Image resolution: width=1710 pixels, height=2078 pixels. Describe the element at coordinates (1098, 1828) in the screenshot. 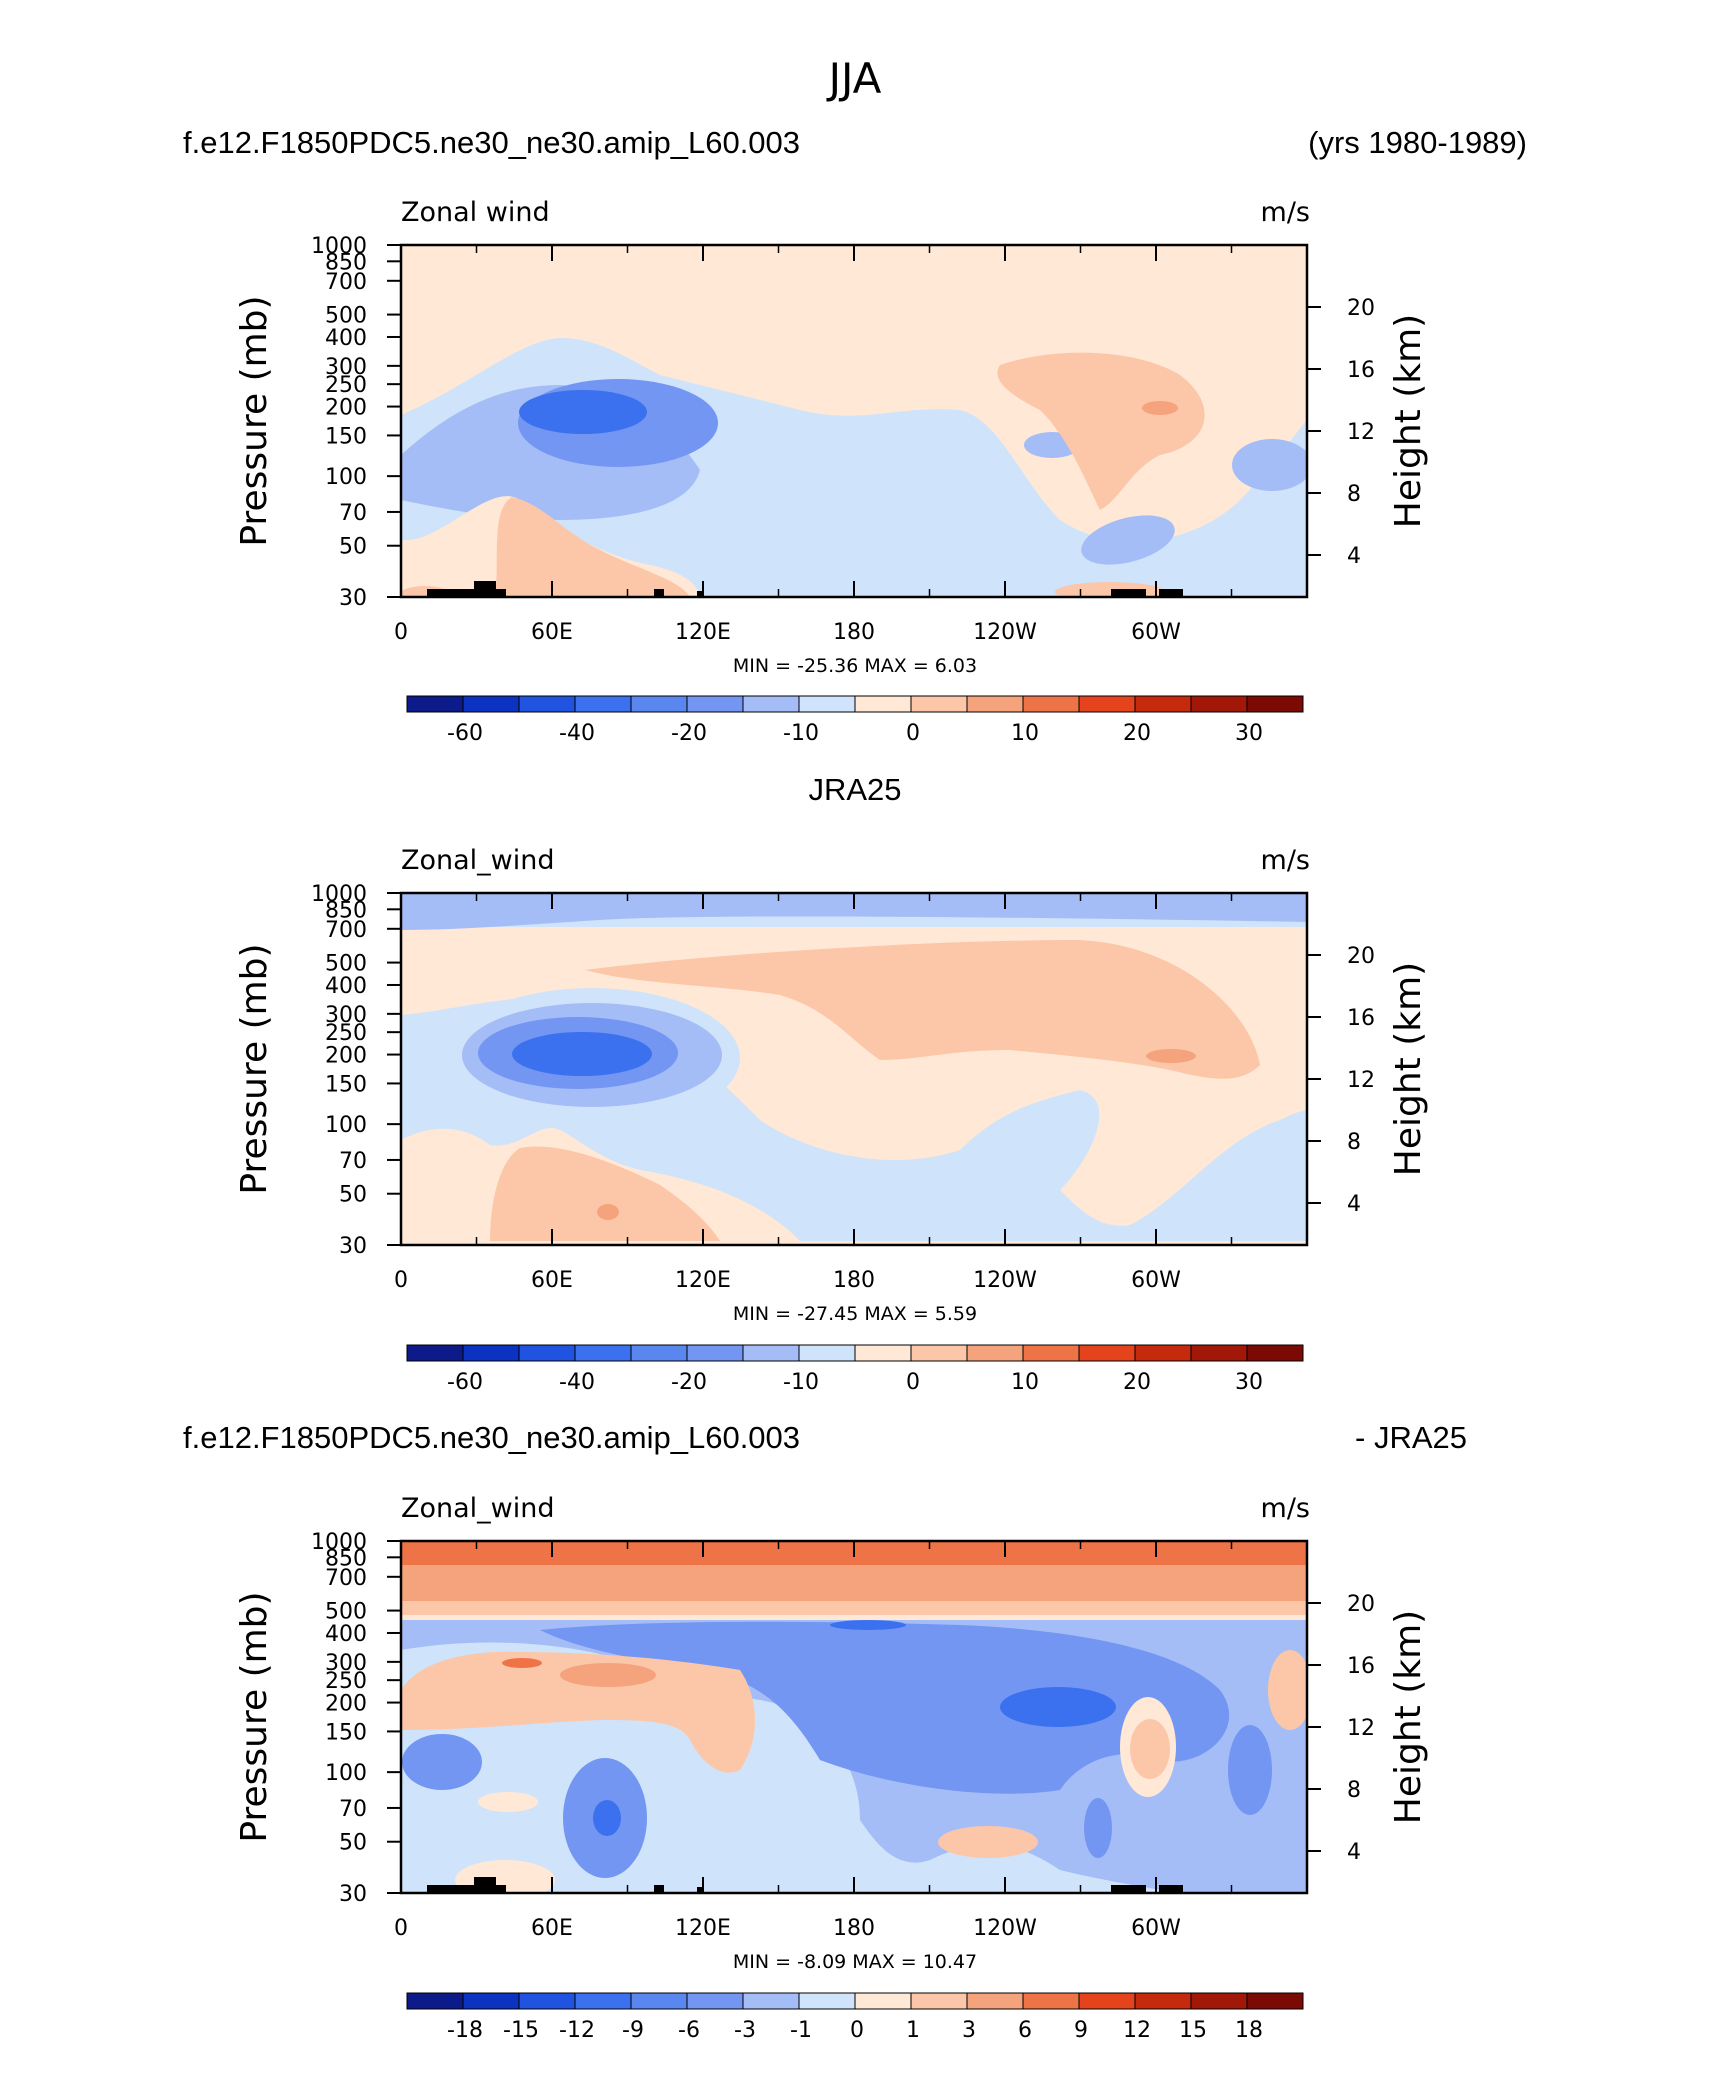

I see `contour-negative-6-east-low` at that location.